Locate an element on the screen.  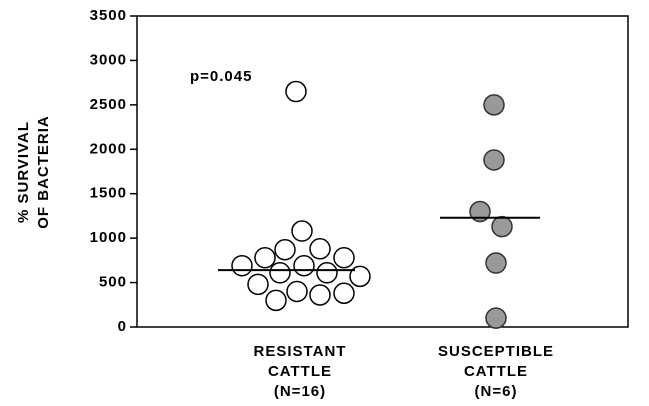
y-tick-label: 2500 is located at coordinates (108, 104).